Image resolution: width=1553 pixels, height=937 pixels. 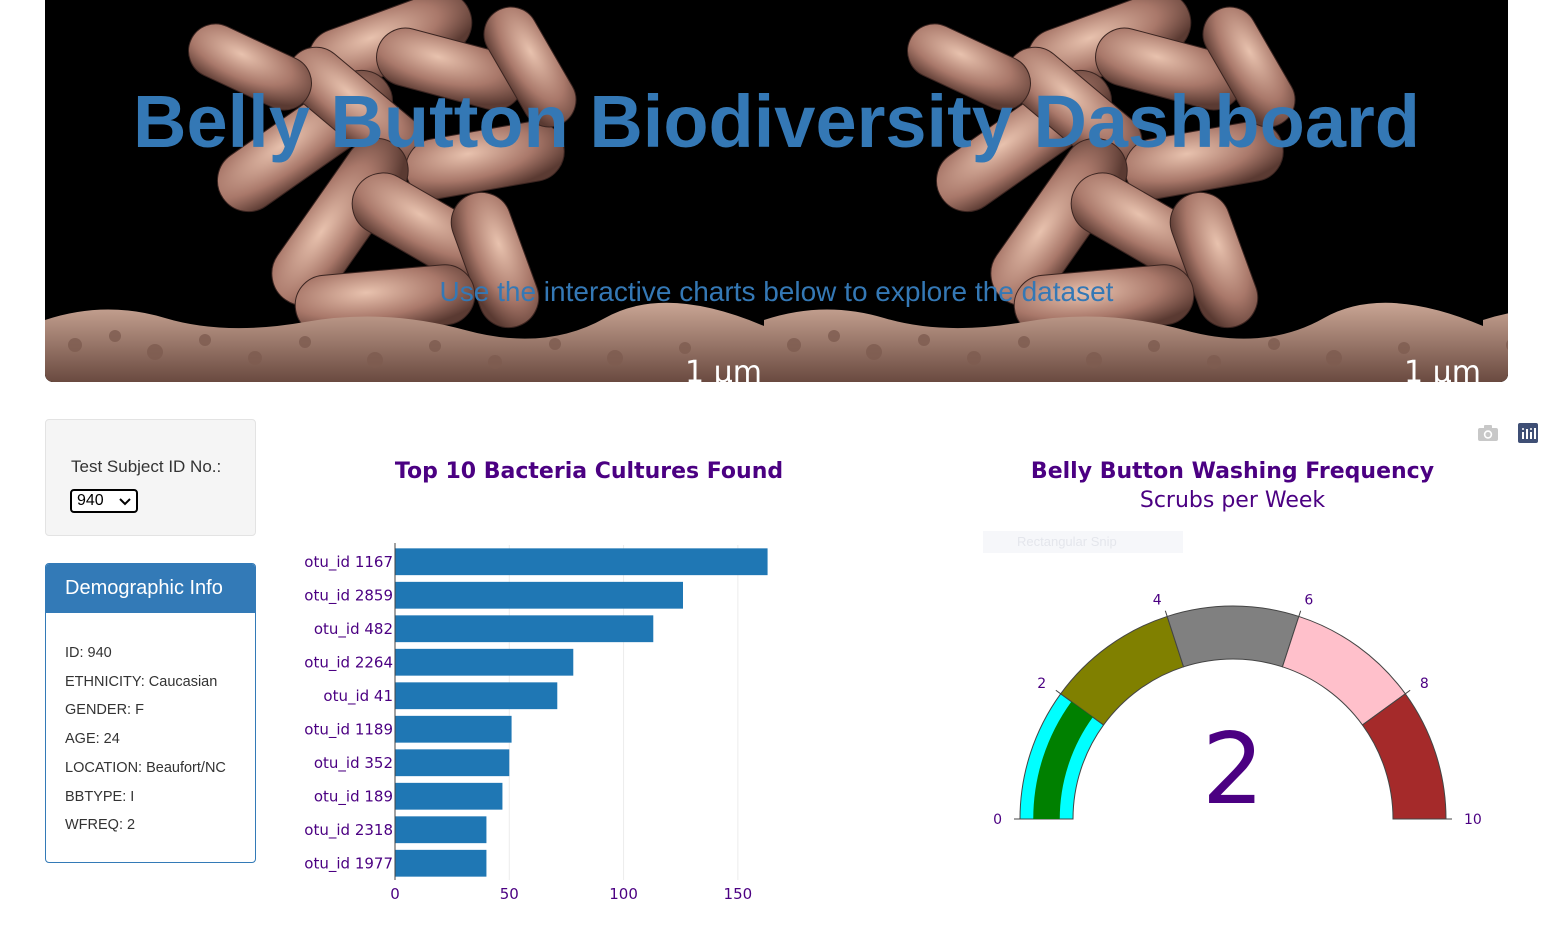 I want to click on bar-category-label: otu_id 1977, so click(x=348, y=863).